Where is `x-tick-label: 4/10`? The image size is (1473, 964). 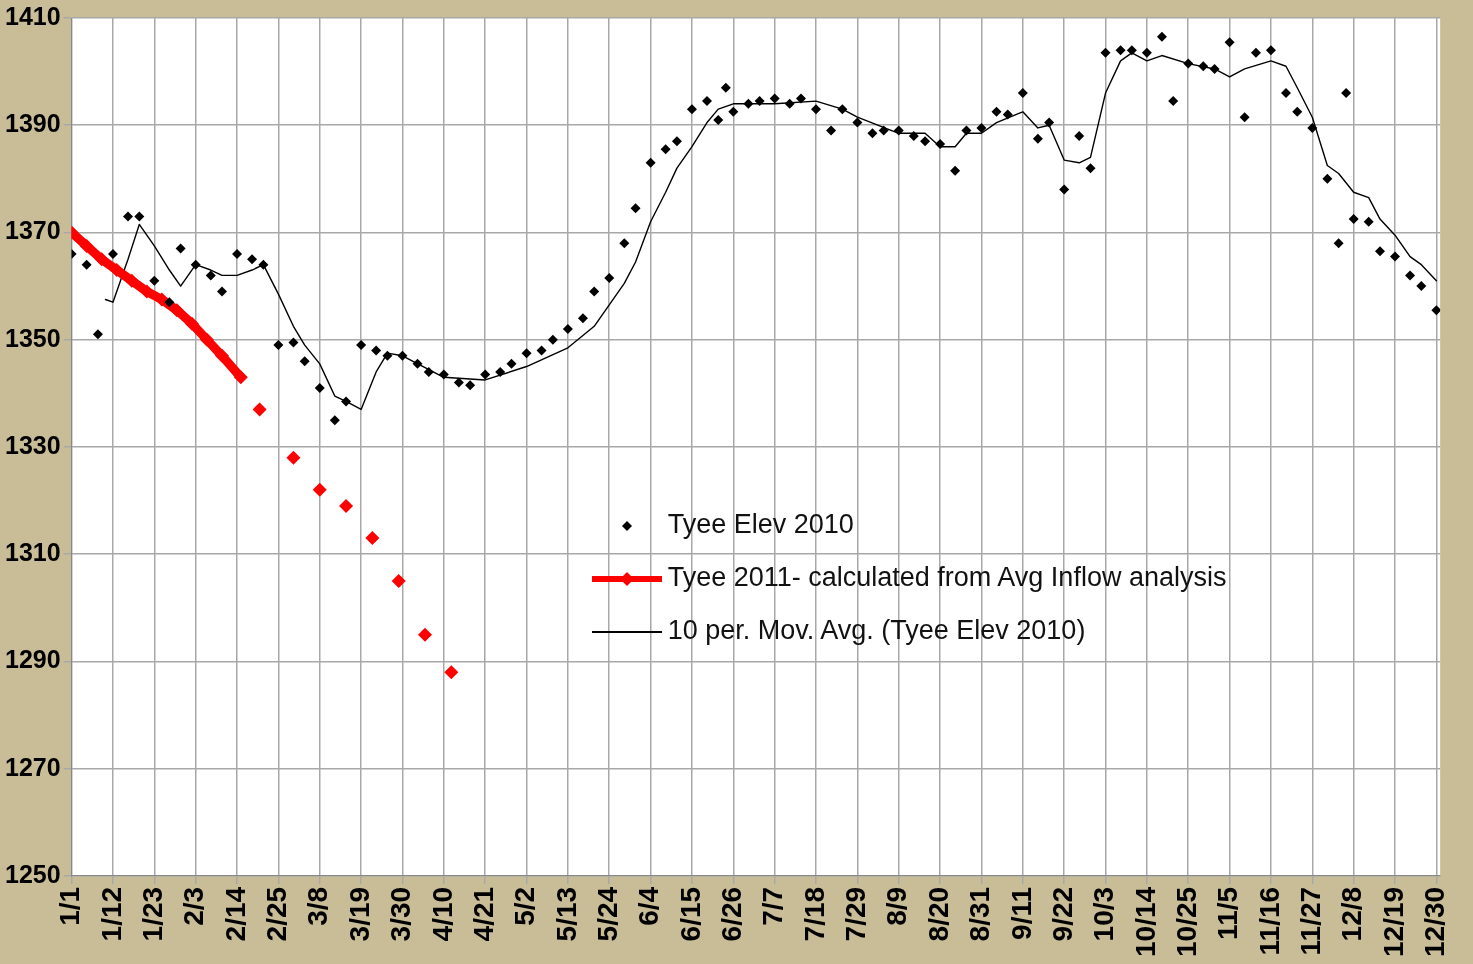 x-tick-label: 4/10 is located at coordinates (442, 914).